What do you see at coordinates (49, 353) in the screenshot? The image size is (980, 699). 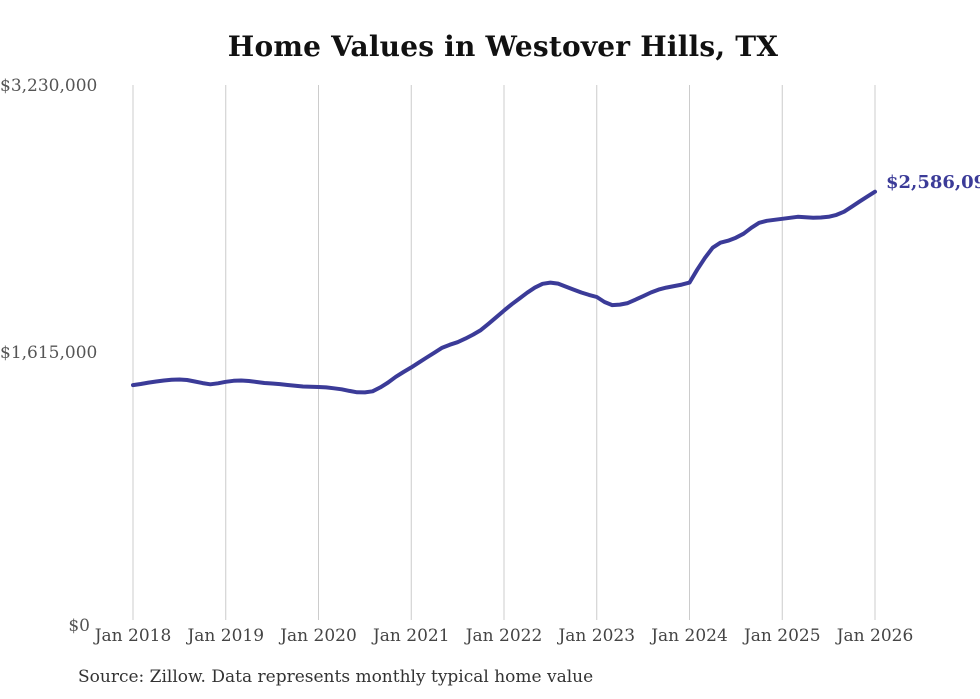 I see `y-axis-label-mid: $1,615,000` at bounding box center [49, 353].